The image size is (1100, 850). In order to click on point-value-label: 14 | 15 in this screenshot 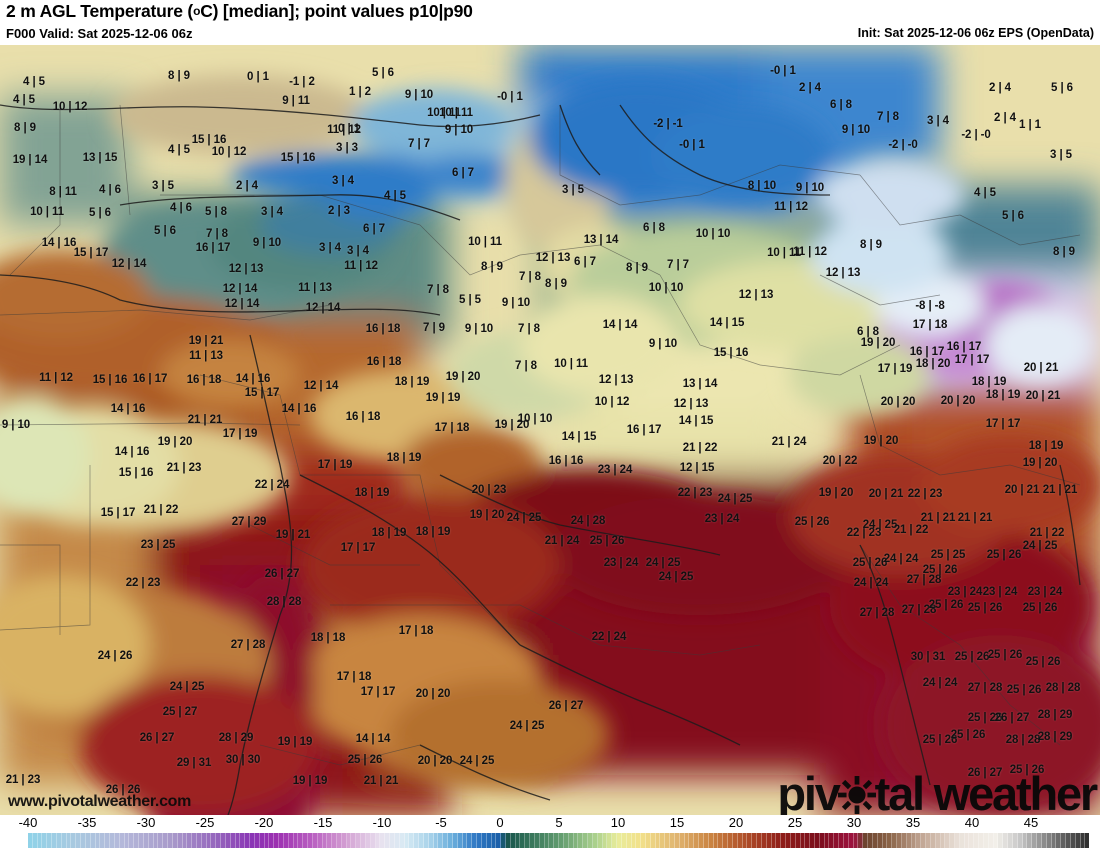, I will do `click(727, 323)`.